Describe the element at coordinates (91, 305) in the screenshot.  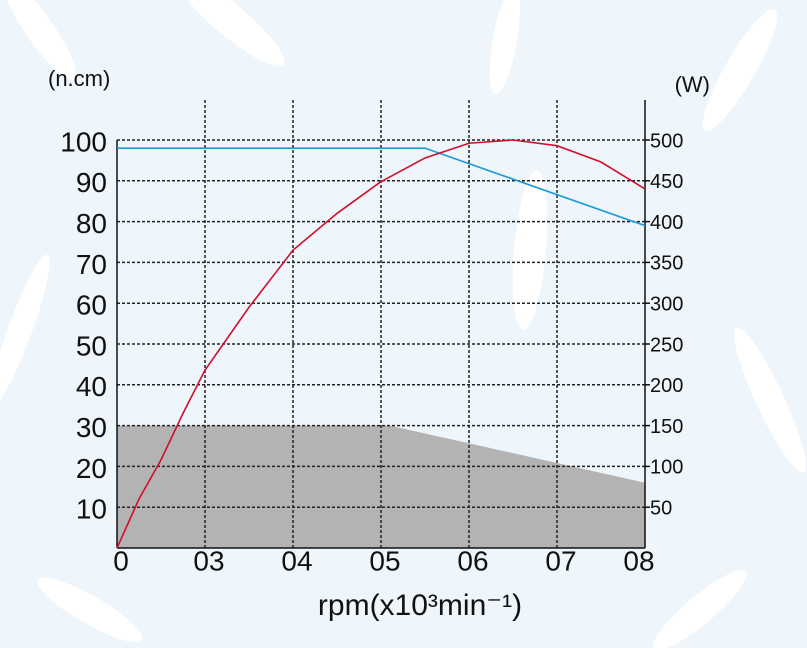
I see `y-tick-label: 60` at that location.